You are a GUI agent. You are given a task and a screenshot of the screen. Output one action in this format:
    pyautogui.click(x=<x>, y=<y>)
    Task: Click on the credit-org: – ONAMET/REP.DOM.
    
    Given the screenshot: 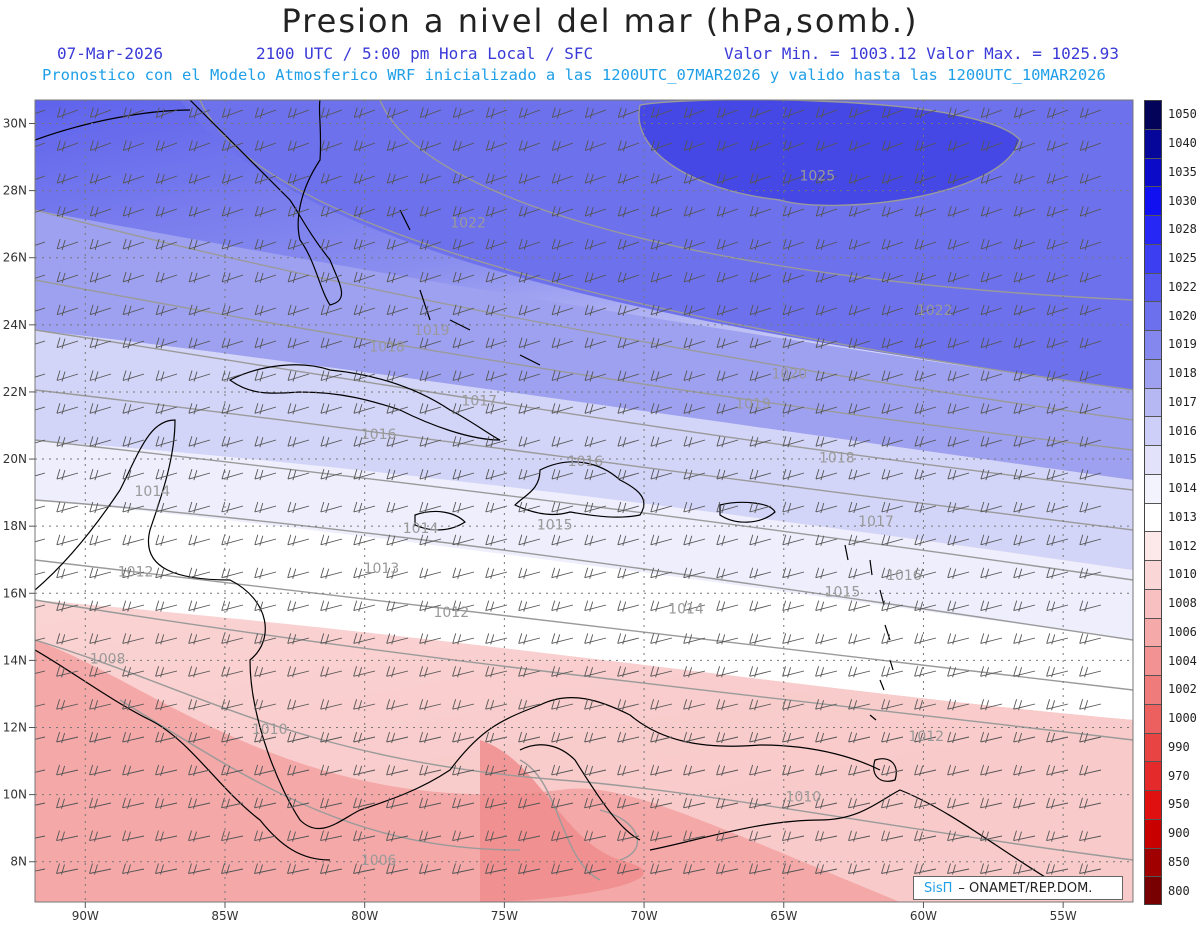 What is the action you would take?
    pyautogui.click(x=1025, y=888)
    